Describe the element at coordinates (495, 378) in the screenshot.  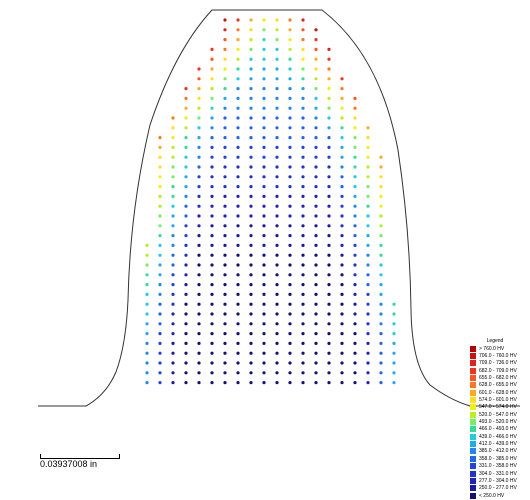
I see `legend-entry: 655.0 - 682.0 HV` at that location.